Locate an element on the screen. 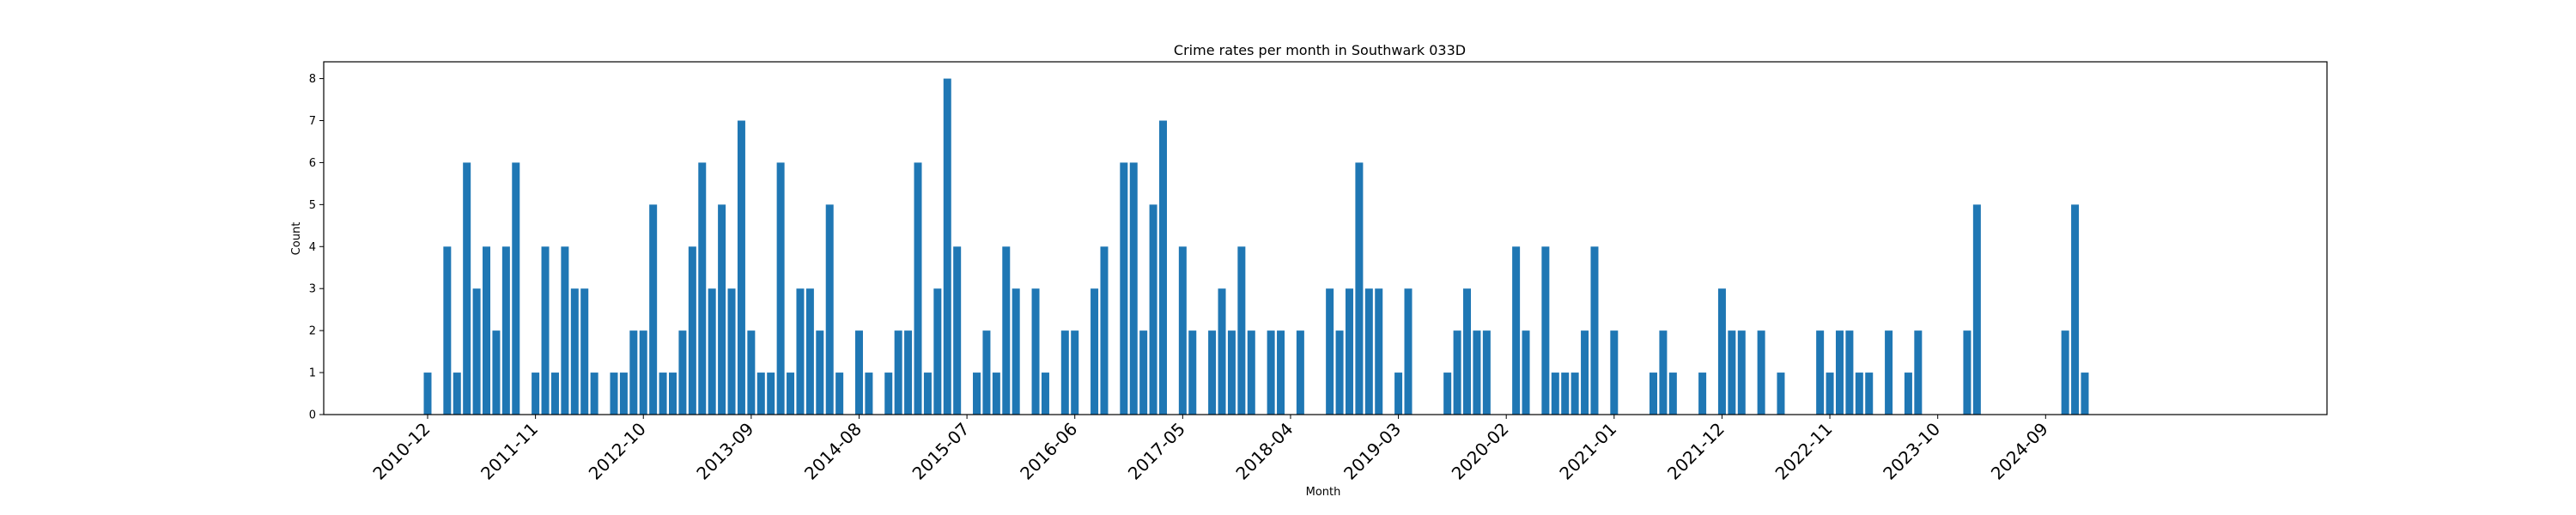 This screenshot has width=2576, height=515. x-tick-label: 2015-07 is located at coordinates (941, 451).